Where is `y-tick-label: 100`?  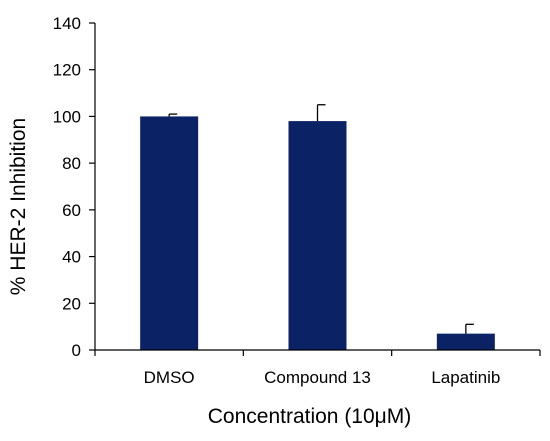
y-tick-label: 100 is located at coordinates (67, 116).